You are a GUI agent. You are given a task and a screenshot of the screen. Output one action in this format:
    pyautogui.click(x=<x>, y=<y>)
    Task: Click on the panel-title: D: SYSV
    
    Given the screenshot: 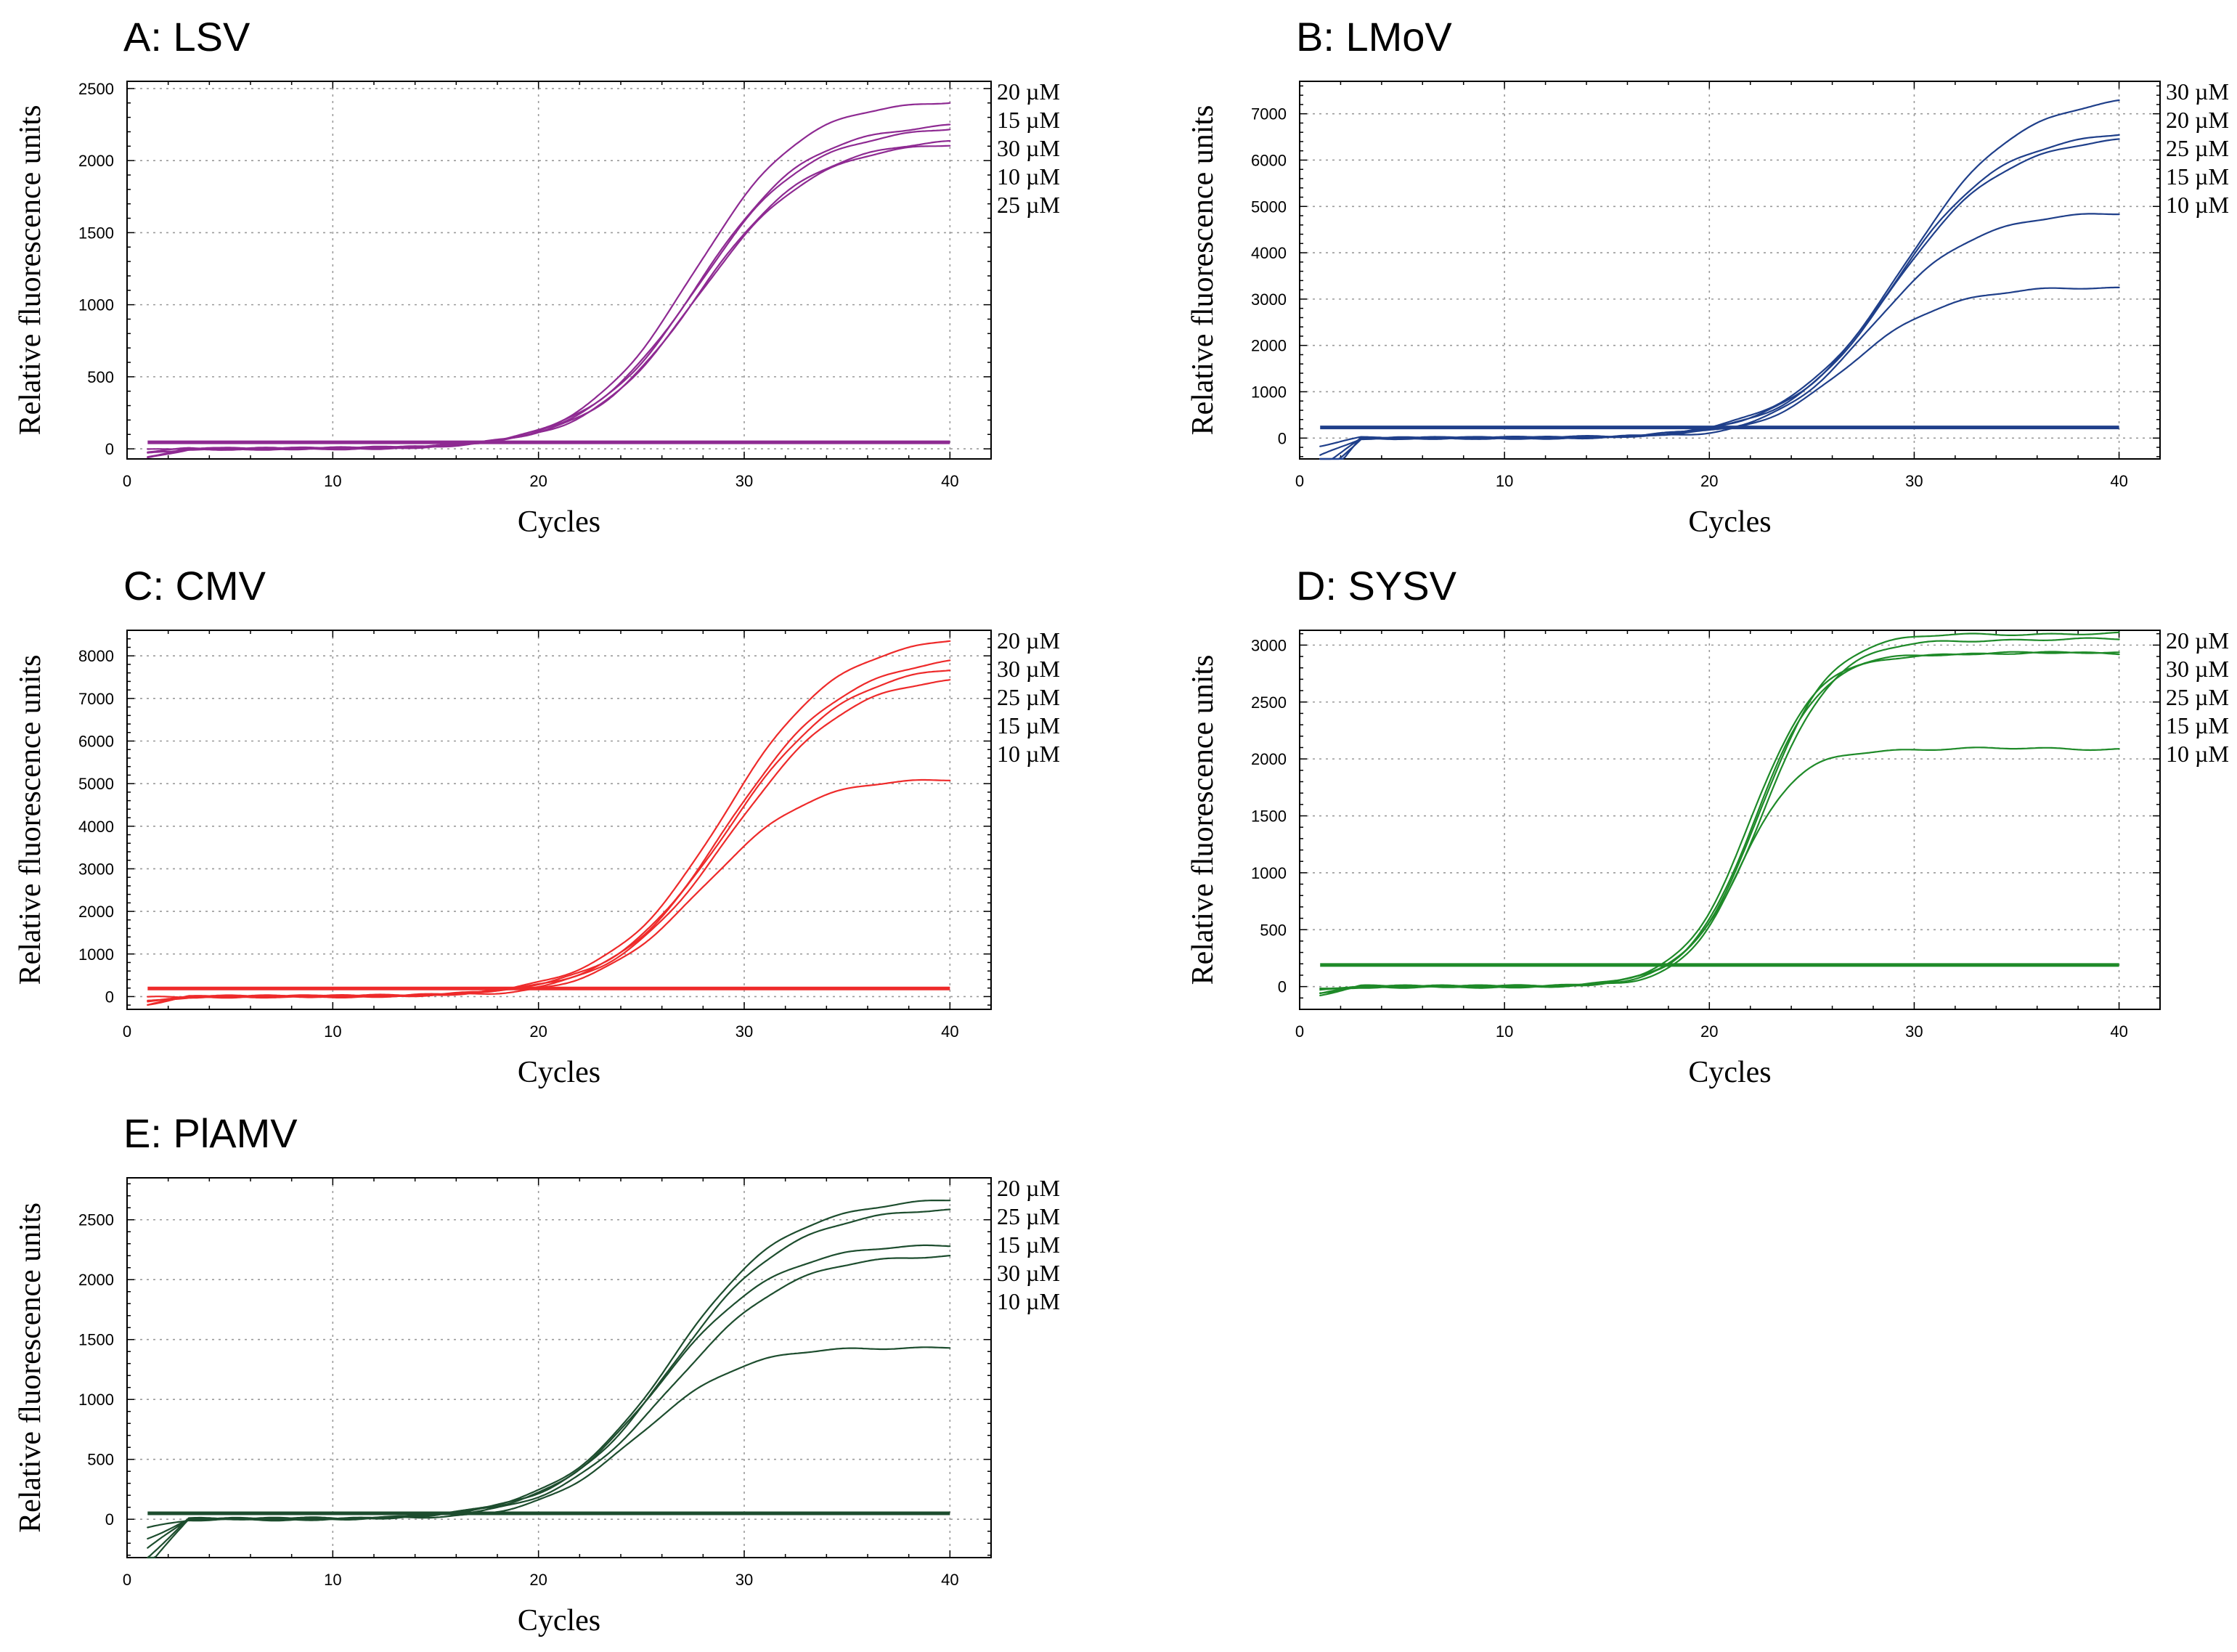 What is the action you would take?
    pyautogui.click(x=1377, y=586)
    